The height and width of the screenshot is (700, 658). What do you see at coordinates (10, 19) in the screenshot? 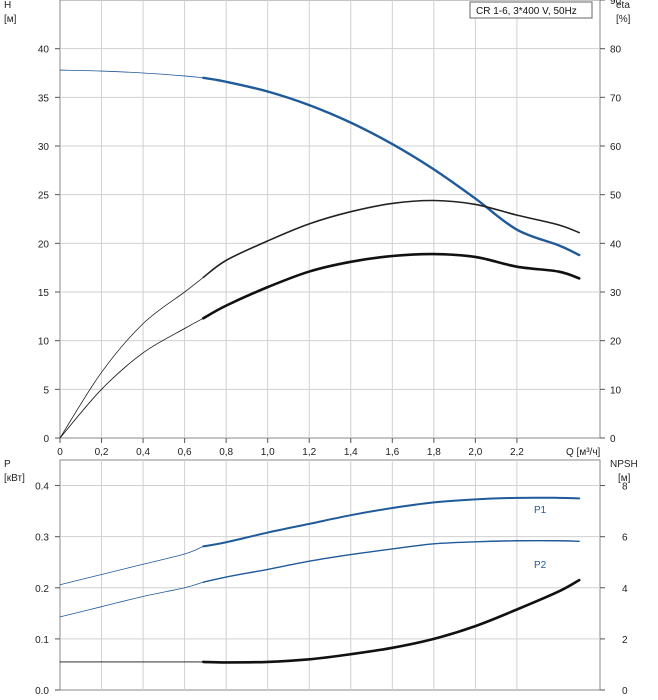
I see `y-axis-unit-H: [м]` at bounding box center [10, 19].